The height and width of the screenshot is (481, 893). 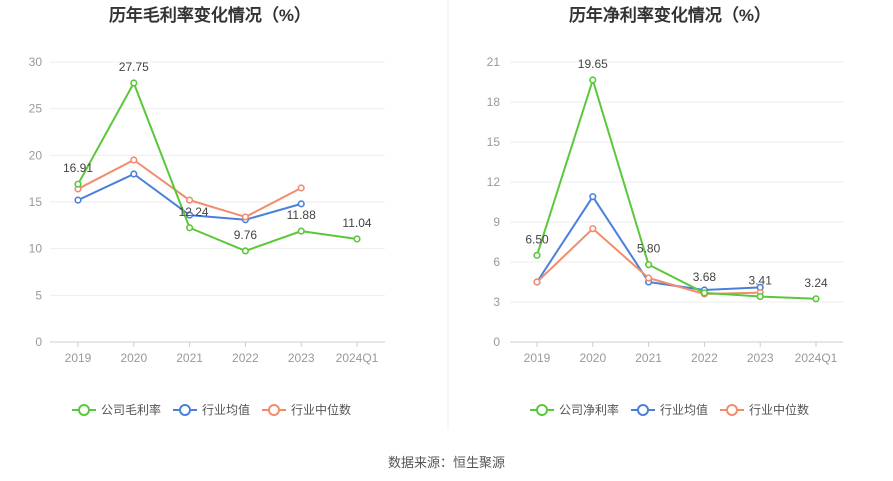 I want to click on data-label: 12.24, so click(x=194, y=212).